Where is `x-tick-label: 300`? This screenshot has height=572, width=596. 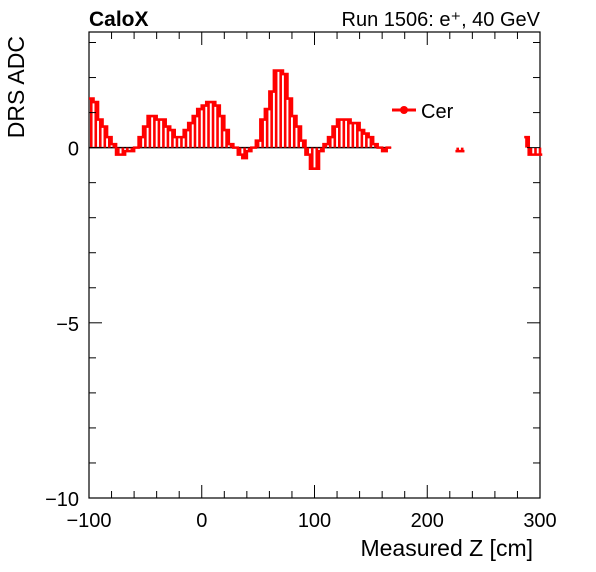 x-tick-label: 300 is located at coordinates (539, 521).